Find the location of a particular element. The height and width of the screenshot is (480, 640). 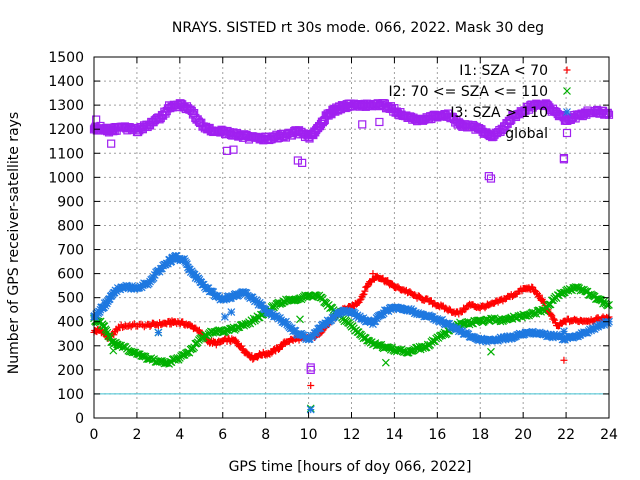

y-tick-label: 100 is located at coordinates (70, 395).